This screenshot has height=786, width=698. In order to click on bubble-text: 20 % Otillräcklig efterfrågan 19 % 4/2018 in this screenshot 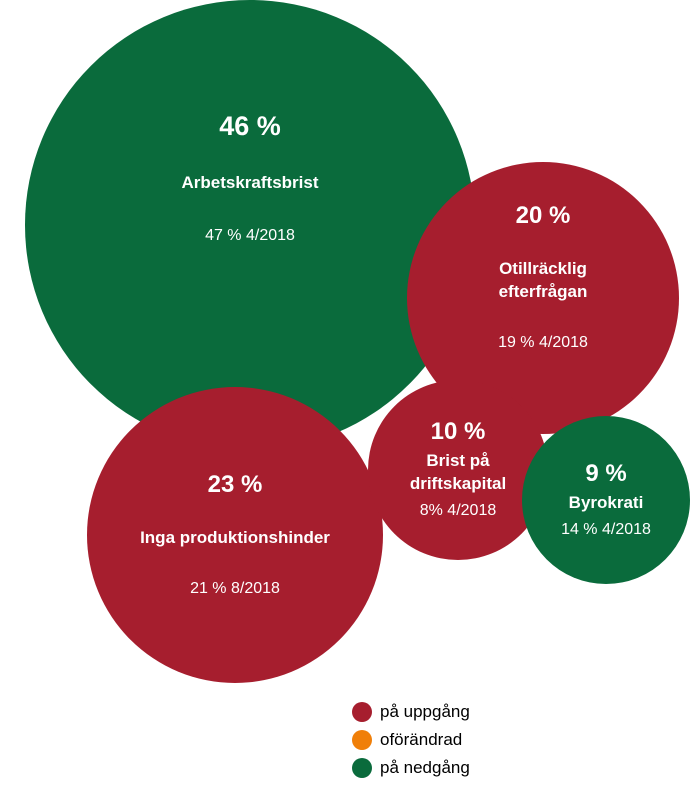, I will do `click(543, 278)`.